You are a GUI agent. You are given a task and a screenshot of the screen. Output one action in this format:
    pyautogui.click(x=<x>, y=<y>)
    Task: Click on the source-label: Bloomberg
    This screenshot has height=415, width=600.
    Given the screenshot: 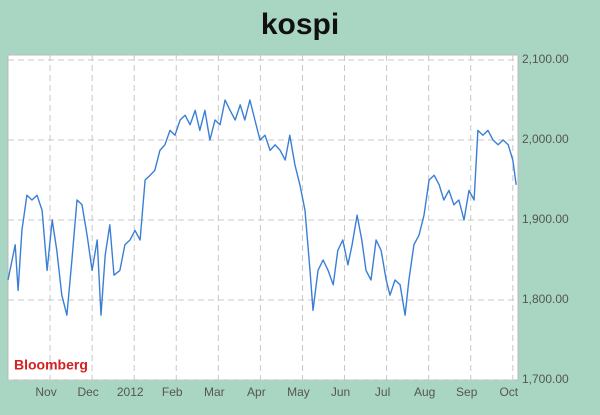 What is the action you would take?
    pyautogui.click(x=51, y=365)
    